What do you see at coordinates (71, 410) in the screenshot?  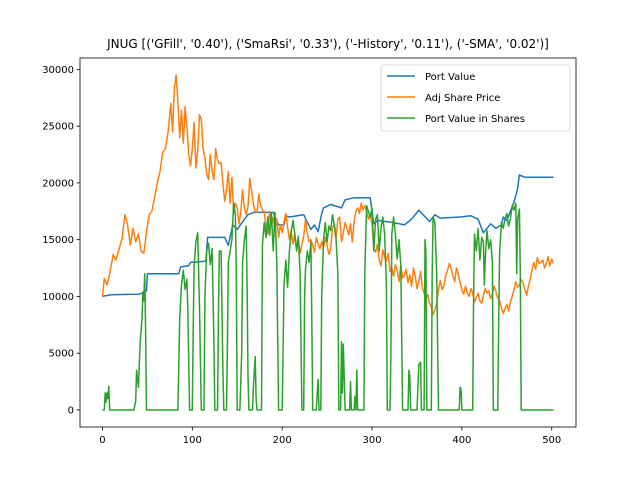 I see `y-tick-label: 0` at bounding box center [71, 410].